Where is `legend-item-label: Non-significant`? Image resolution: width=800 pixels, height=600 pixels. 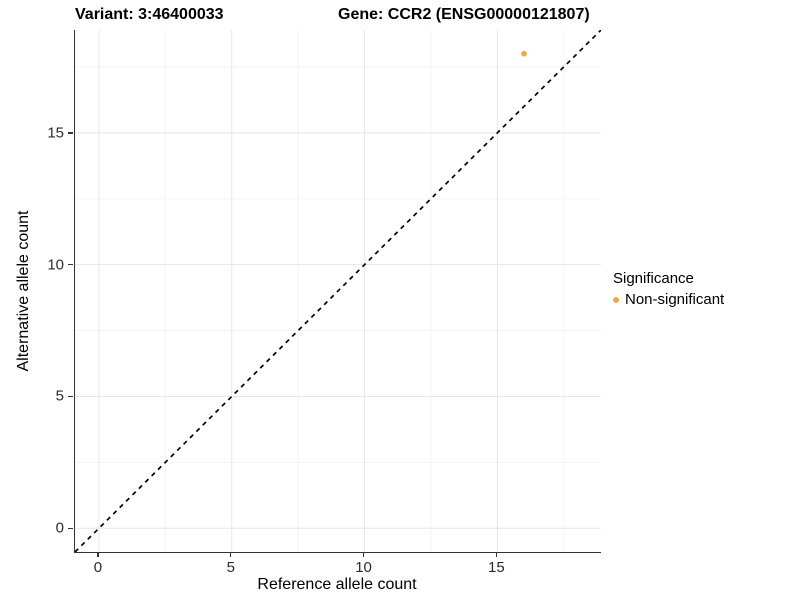 legend-item-label: Non-significant is located at coordinates (675, 299).